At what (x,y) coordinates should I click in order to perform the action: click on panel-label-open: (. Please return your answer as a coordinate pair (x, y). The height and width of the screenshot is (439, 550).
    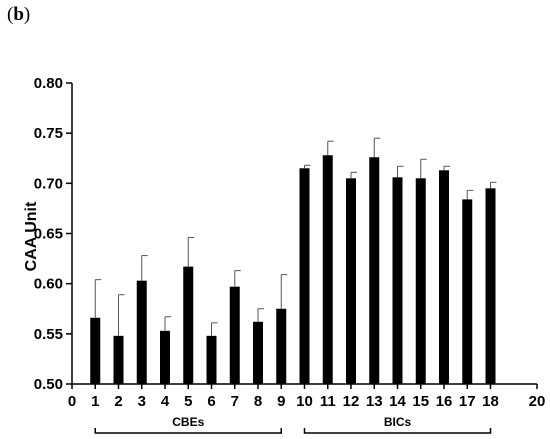
    Looking at the image, I should click on (10, 14).